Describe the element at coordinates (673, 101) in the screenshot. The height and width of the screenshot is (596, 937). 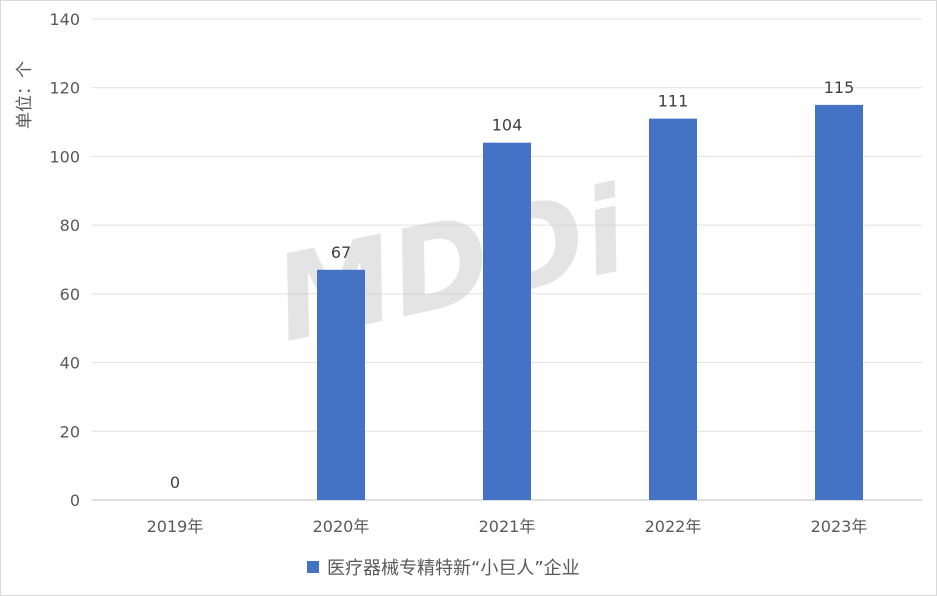
I see `data-label: 111` at that location.